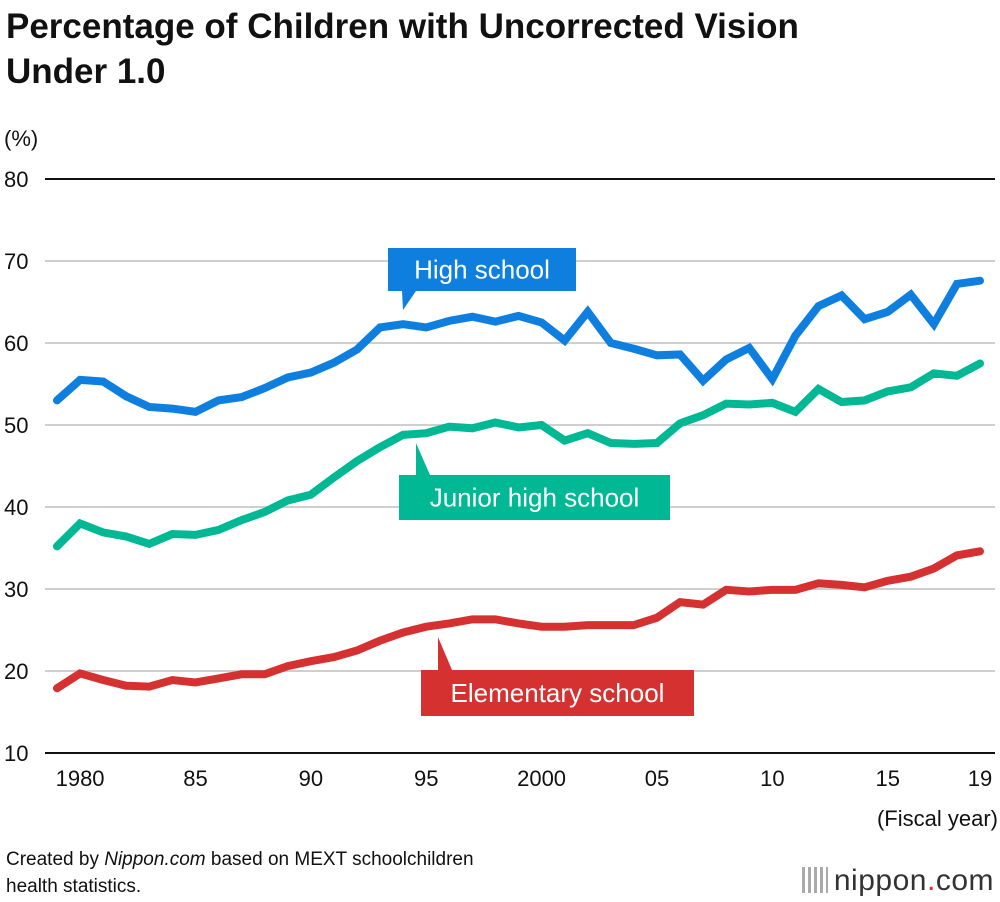 This screenshot has height=902, width=1000. Describe the element at coordinates (814, 880) in the screenshot. I see `logo-bars-icon` at that location.